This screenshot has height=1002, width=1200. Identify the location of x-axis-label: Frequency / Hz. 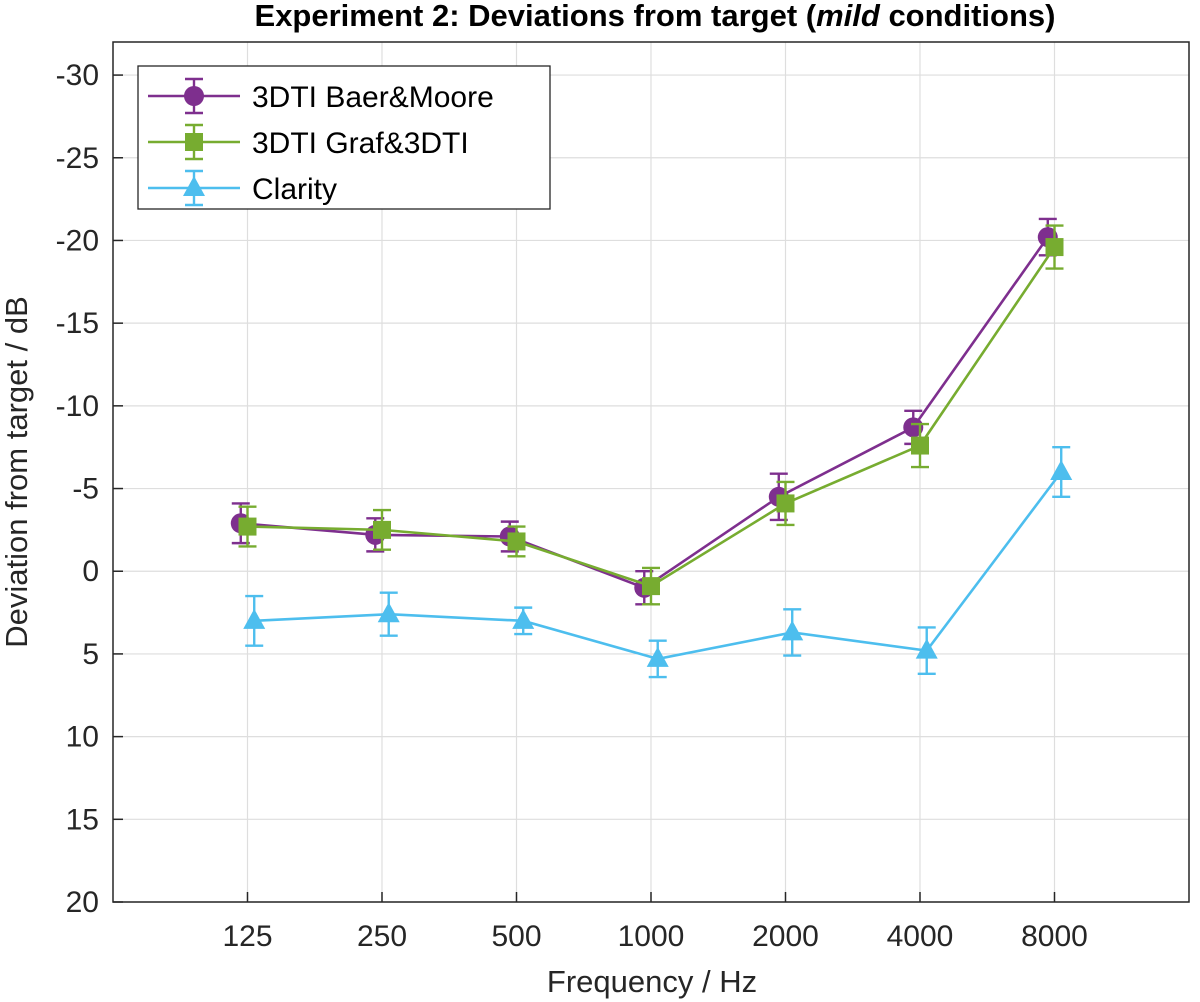
(652, 981).